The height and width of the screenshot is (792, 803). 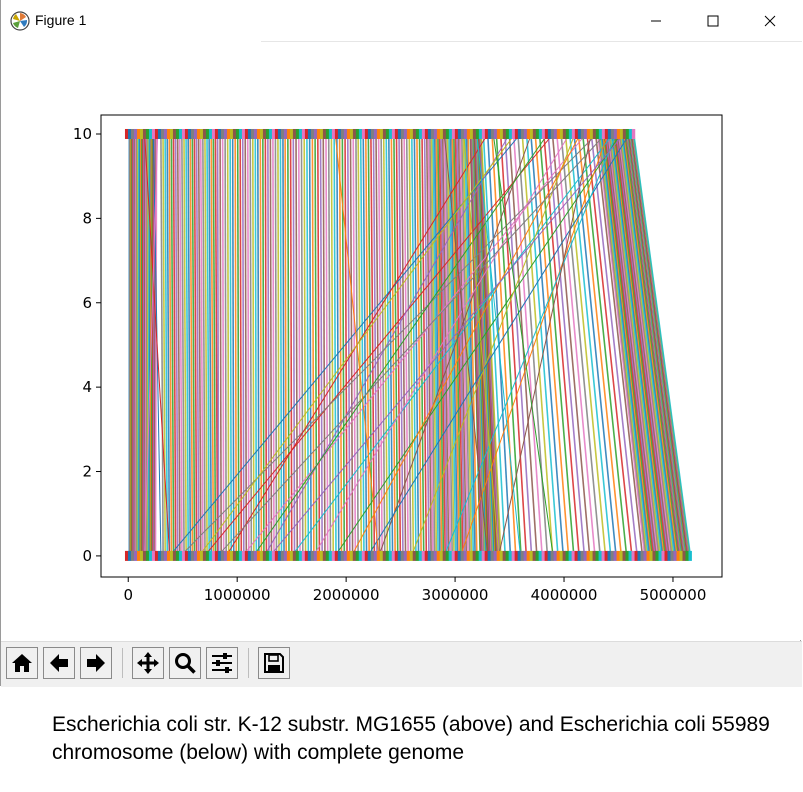 I want to click on pan-button, so click(x=148, y=663).